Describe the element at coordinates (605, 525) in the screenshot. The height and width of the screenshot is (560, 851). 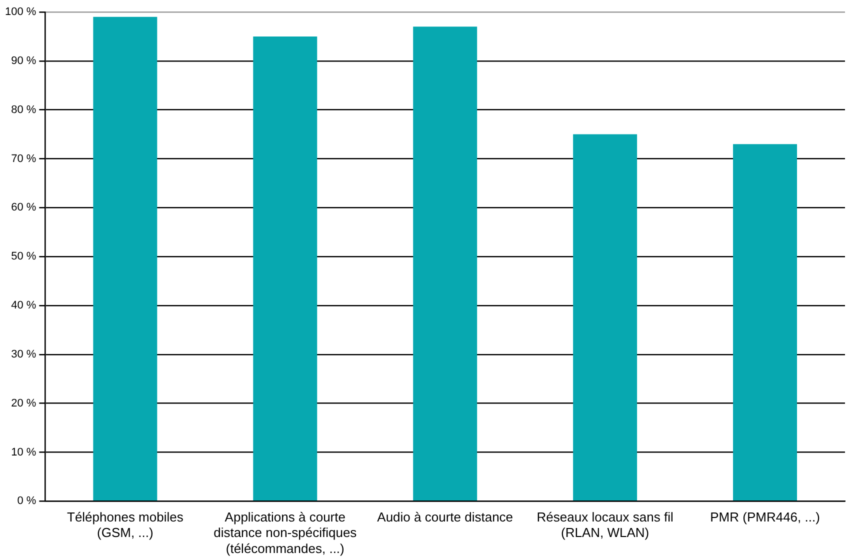
I see `x-tick-label: Réseaux locaux sans fil (RLAN, WLAN)` at that location.